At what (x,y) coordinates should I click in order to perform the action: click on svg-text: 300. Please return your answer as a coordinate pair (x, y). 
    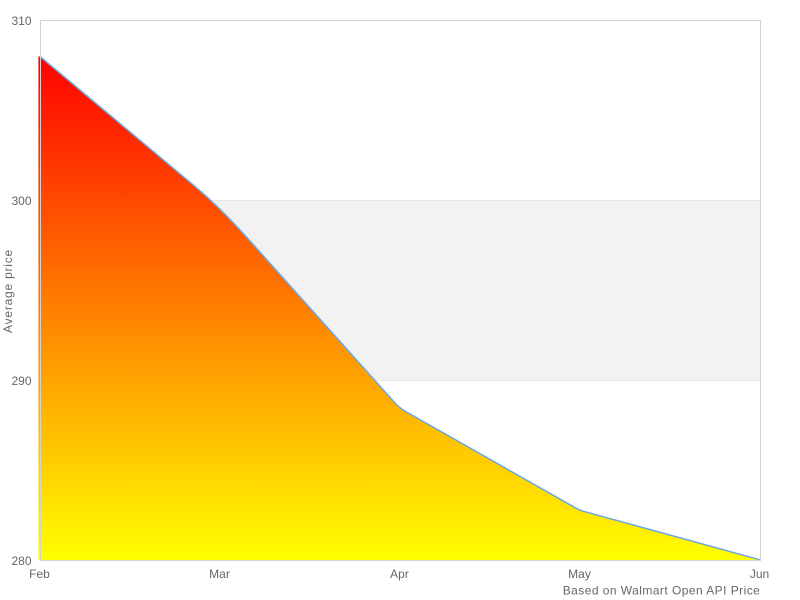
    Looking at the image, I should click on (21, 201).